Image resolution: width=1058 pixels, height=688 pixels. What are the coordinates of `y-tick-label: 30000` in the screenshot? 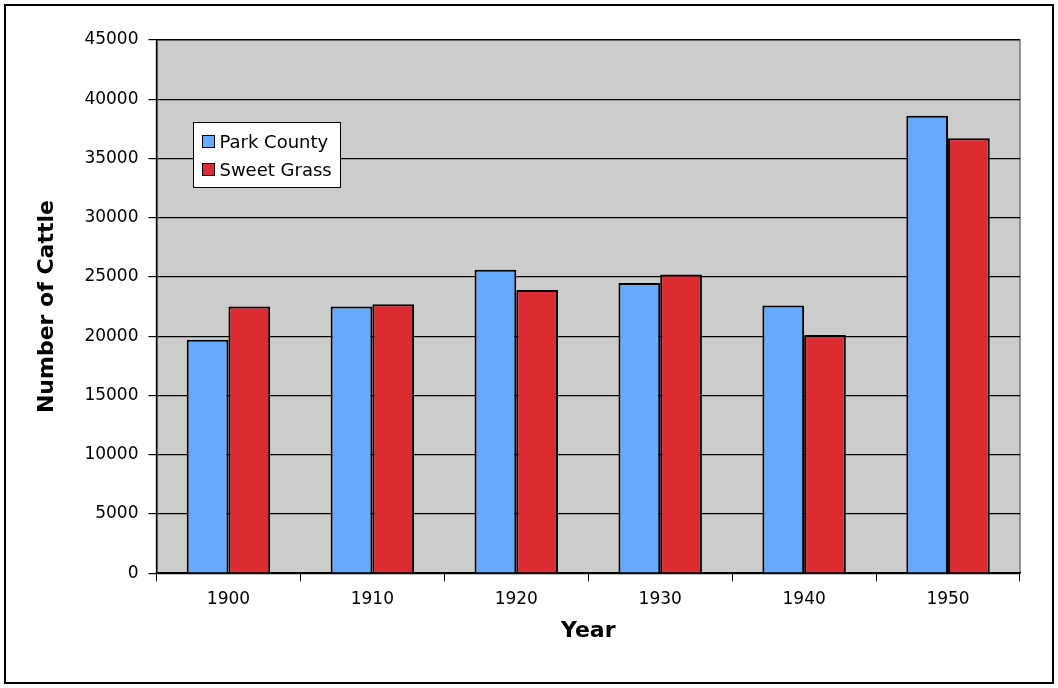 It's located at (111, 216).